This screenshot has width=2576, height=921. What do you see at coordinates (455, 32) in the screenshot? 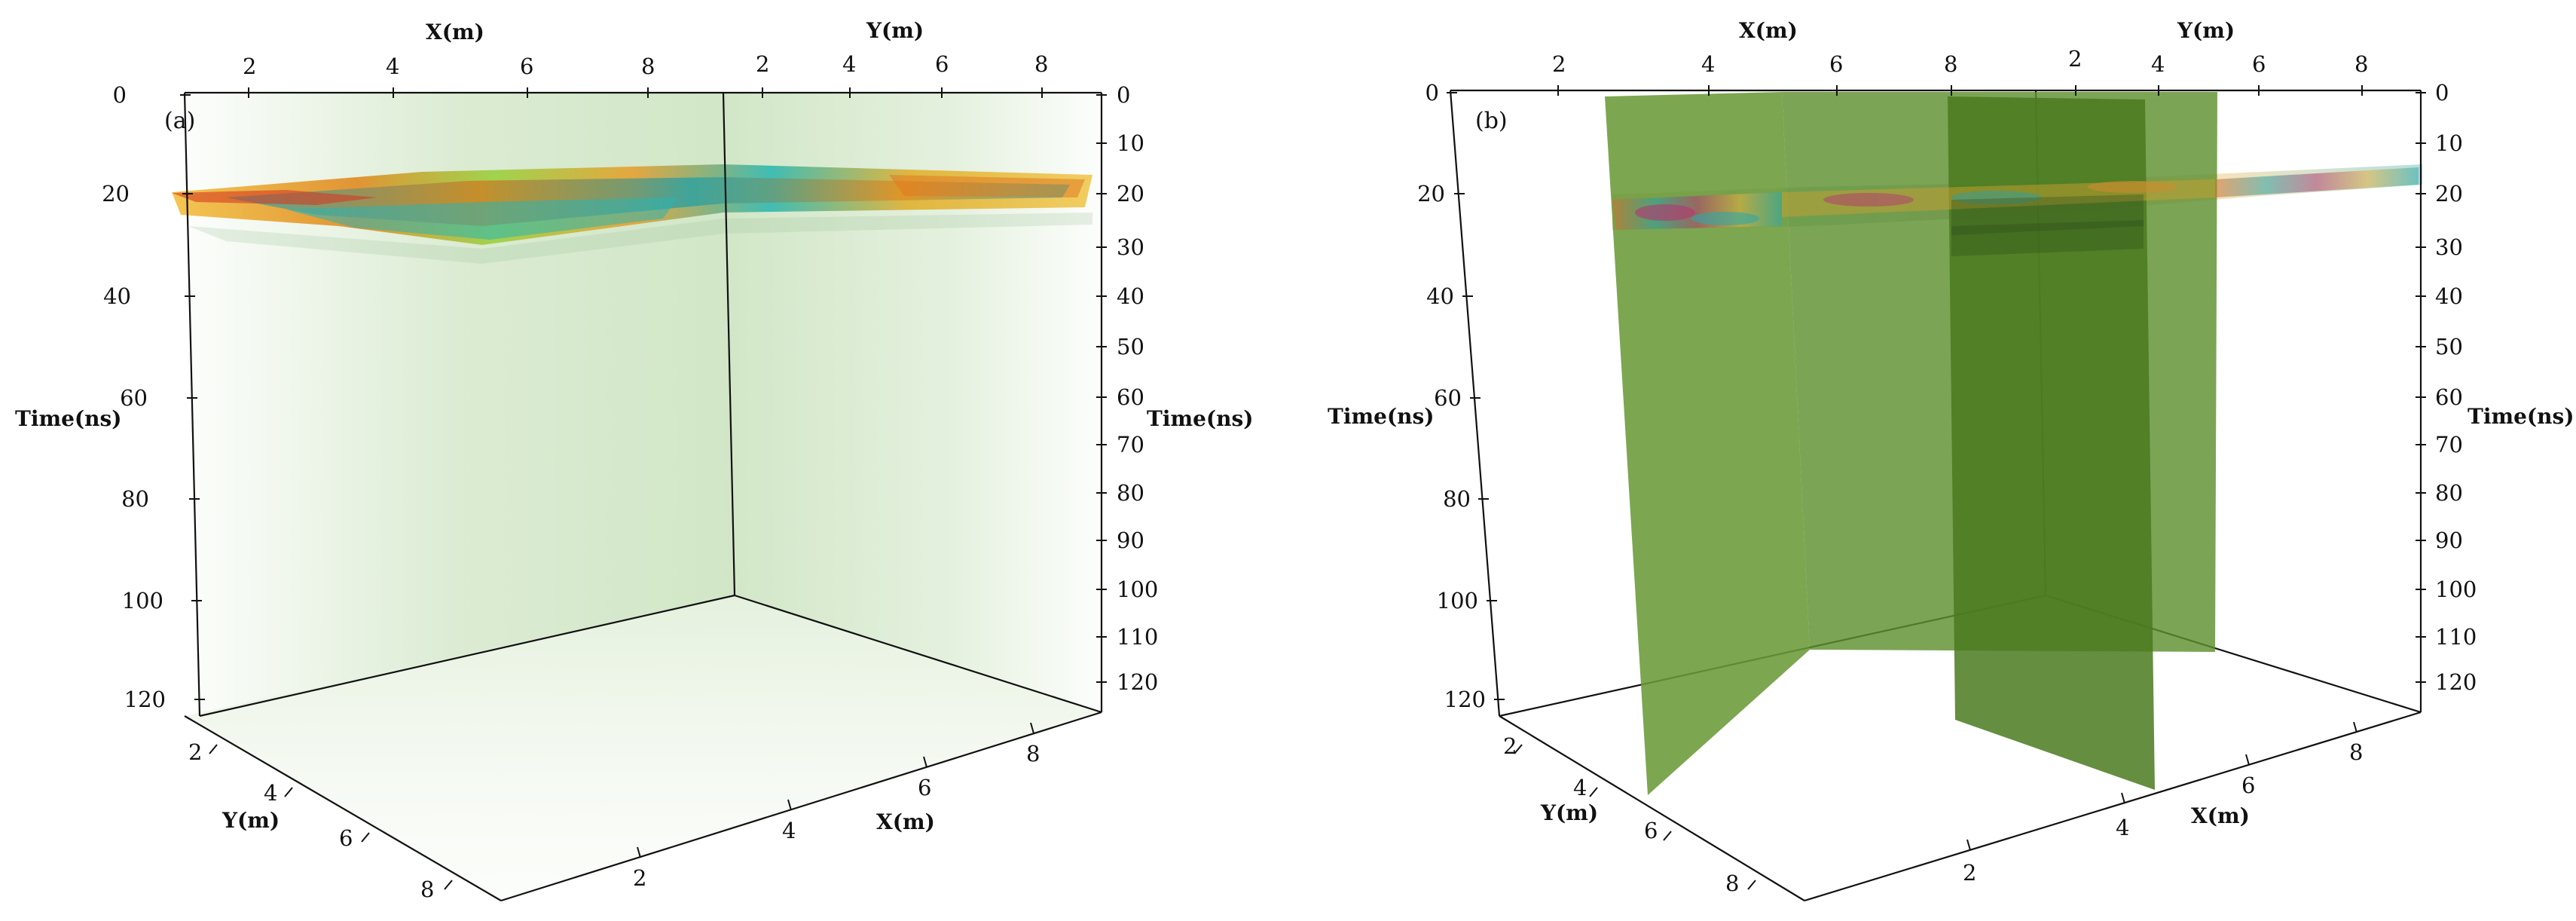
I see `axis-title-x-top-a: X(m)` at bounding box center [455, 32].